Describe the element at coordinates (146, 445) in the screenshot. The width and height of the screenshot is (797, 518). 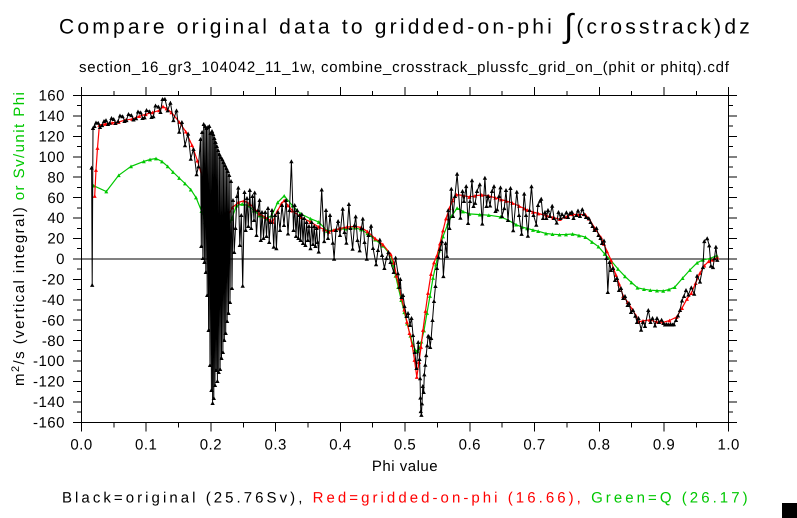
I see `svg-text: 0.1` at that location.